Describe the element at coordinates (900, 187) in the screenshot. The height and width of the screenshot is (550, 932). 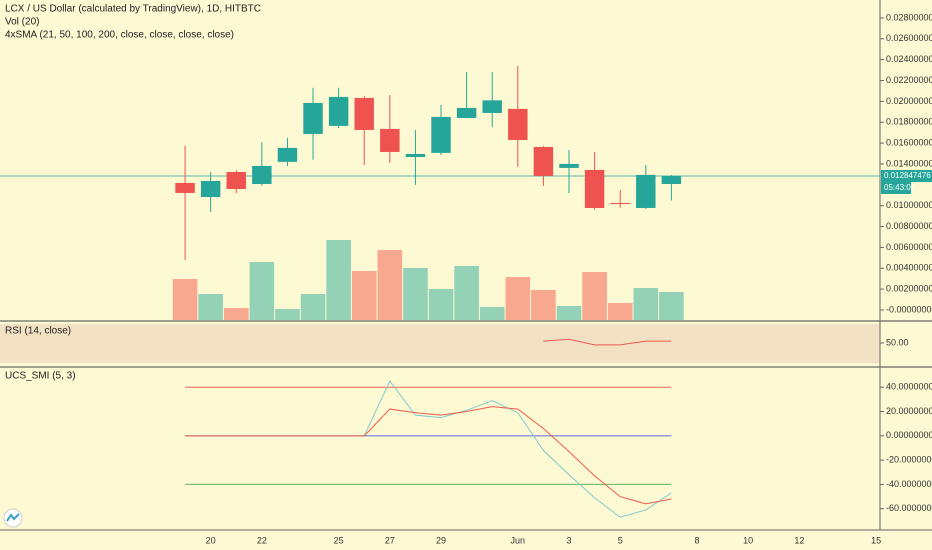
I see `countdown-label: 05:43:06` at that location.